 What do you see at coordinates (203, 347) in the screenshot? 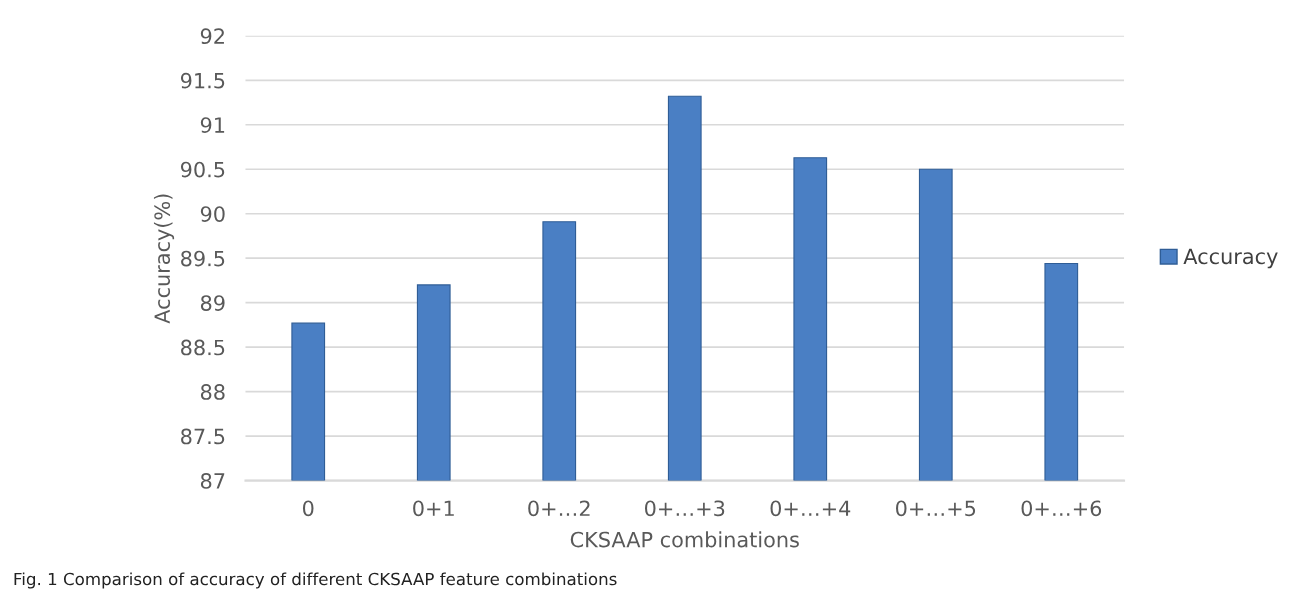
I see `y-tick-label: 88.5` at bounding box center [203, 347].